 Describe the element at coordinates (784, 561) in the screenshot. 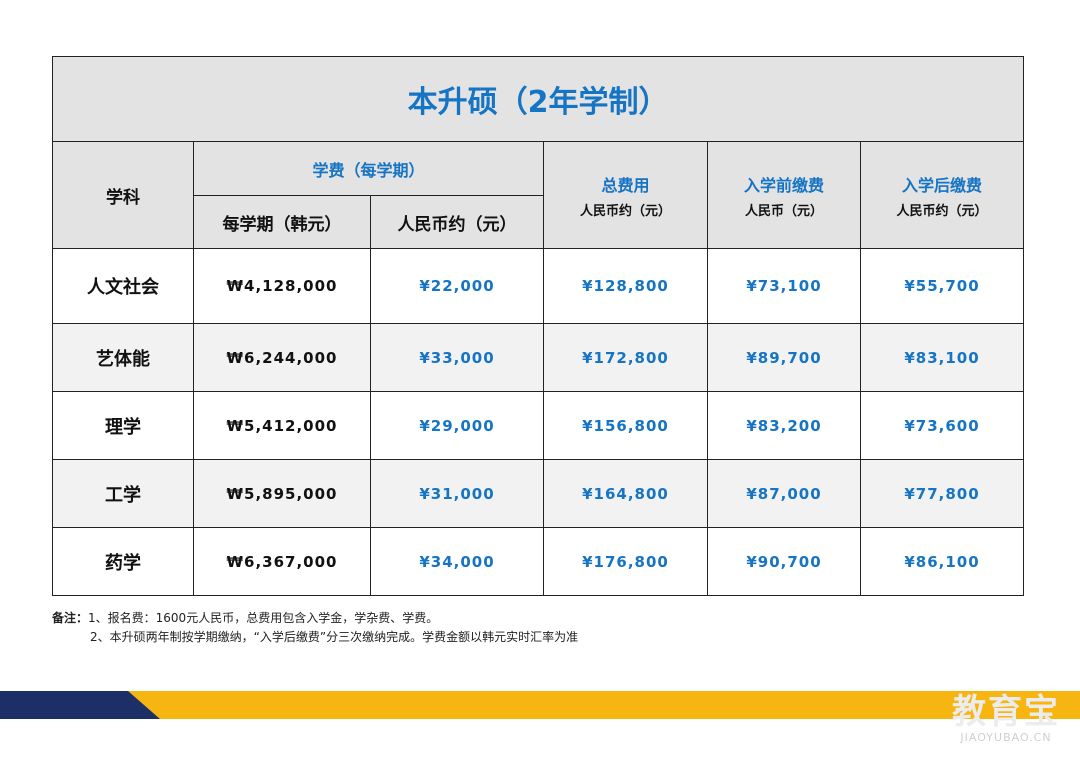

I see `row-before: ¥90,700` at that location.